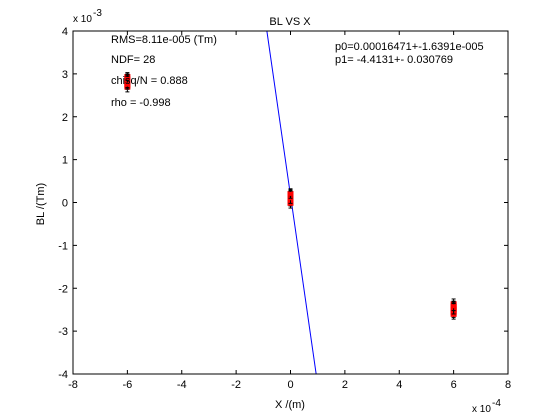 Image resolution: width=560 pixels, height=420 pixels. What do you see at coordinates (63, 375) in the screenshot?
I see `y-tick-label: -4` at bounding box center [63, 375].